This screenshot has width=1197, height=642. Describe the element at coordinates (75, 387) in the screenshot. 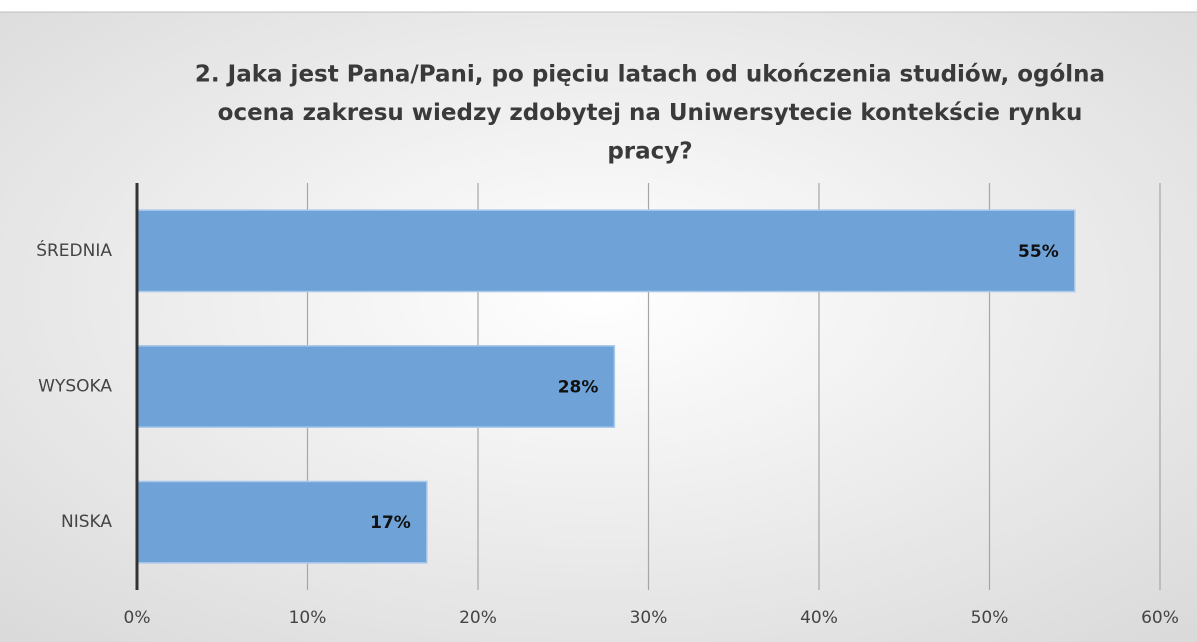

I see `y-tick-label: WYSOKA` at that location.